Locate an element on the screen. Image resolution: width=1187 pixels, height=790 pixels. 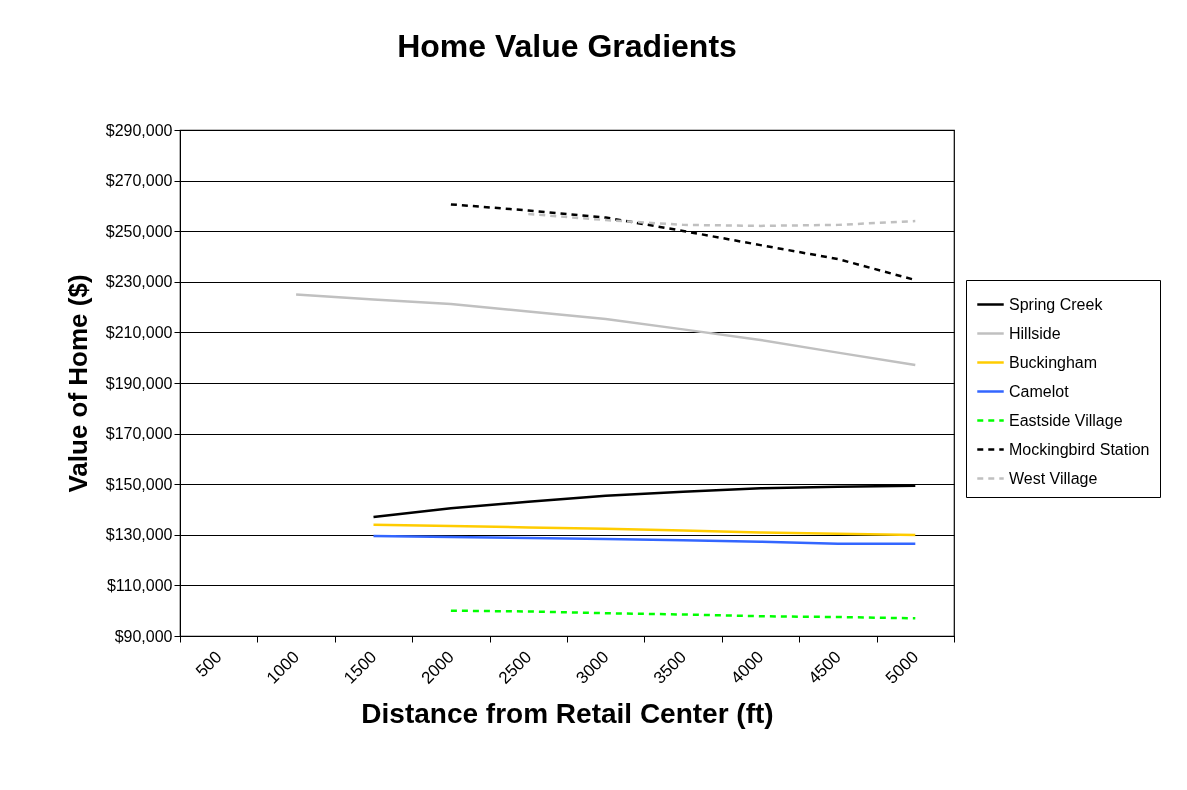
y-tick-label: $130,000 is located at coordinates (139, 535).